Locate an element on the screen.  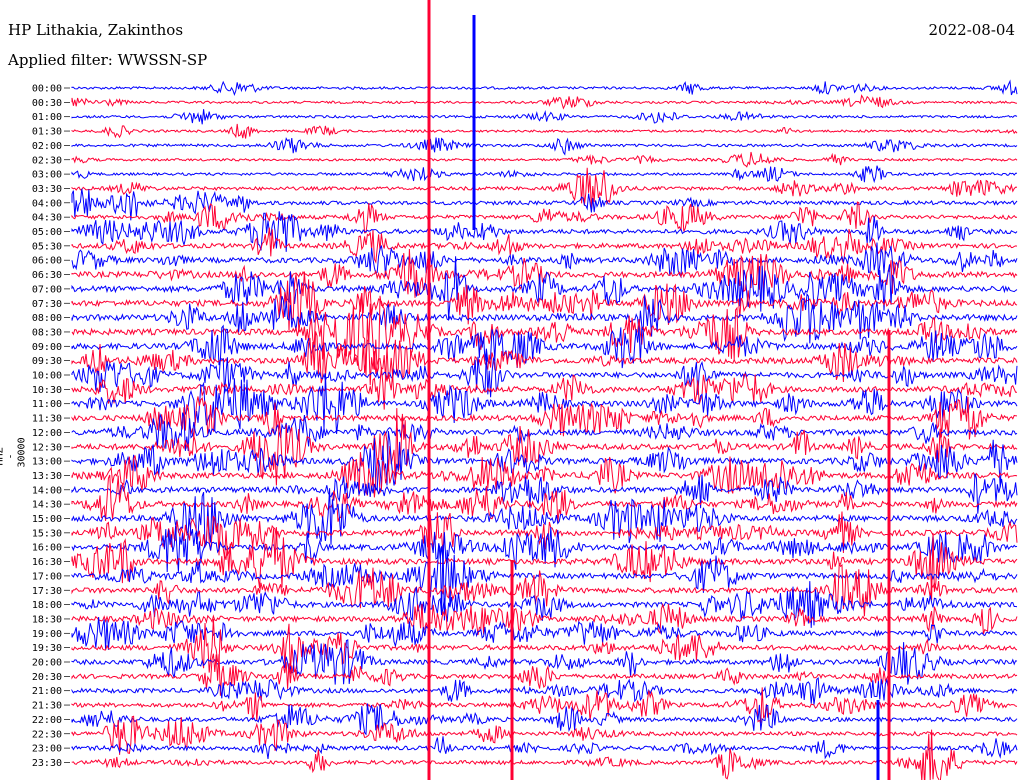
filter-label: Applied filter: WWSSN-SP is located at coordinates (108, 60).